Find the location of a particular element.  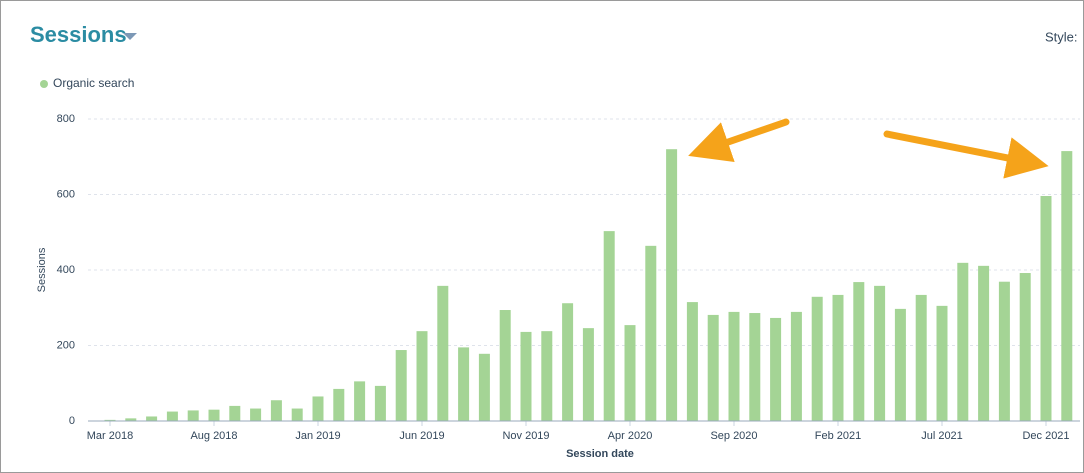

x-tick-label: Jan 2019 is located at coordinates (317, 436).